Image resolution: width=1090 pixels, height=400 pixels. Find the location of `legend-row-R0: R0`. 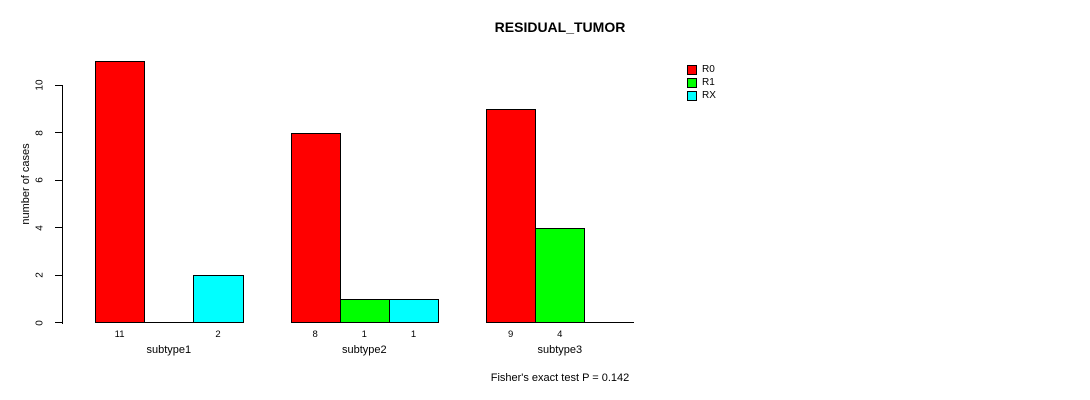

legend-row-R0: R0 is located at coordinates (701, 70).